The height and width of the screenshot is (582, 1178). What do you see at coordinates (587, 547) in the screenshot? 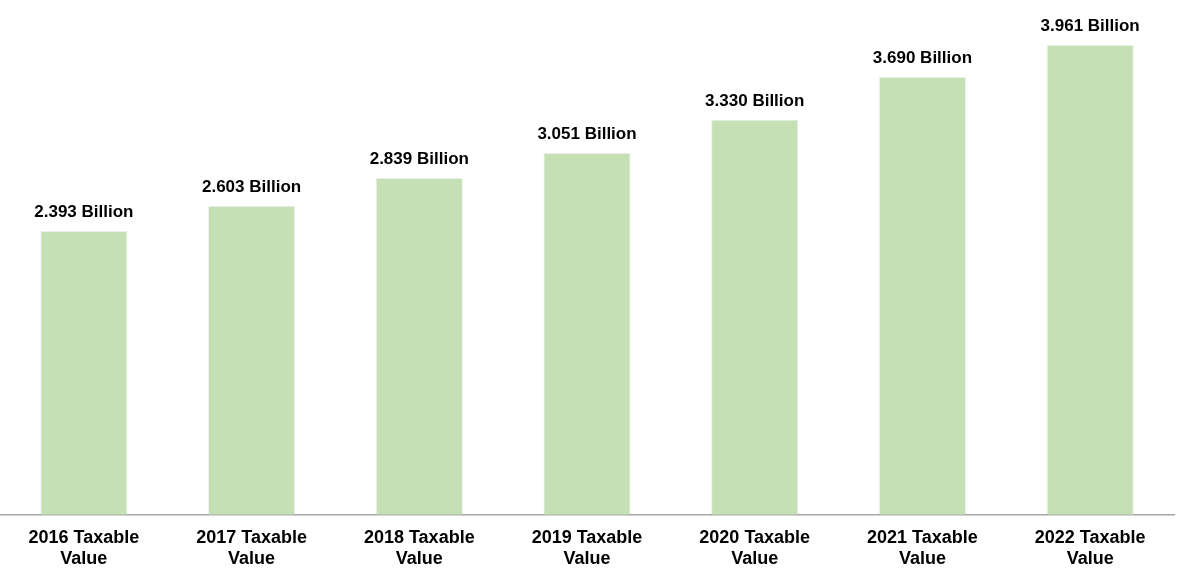
I see `x-tick-label: 2019 Taxable Value` at bounding box center [587, 547].